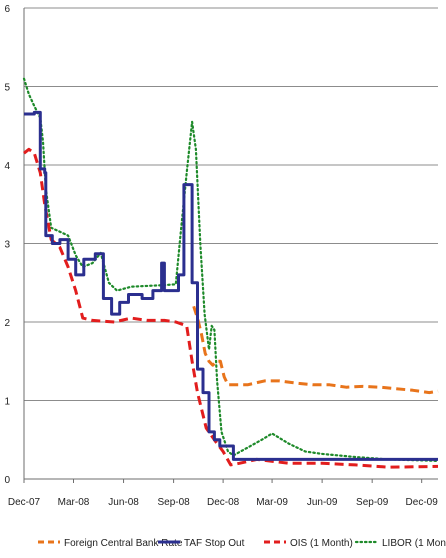  Describe the element at coordinates (123, 543) in the screenshot. I see `legend-label: Foreign Central Bank Rate` at that location.